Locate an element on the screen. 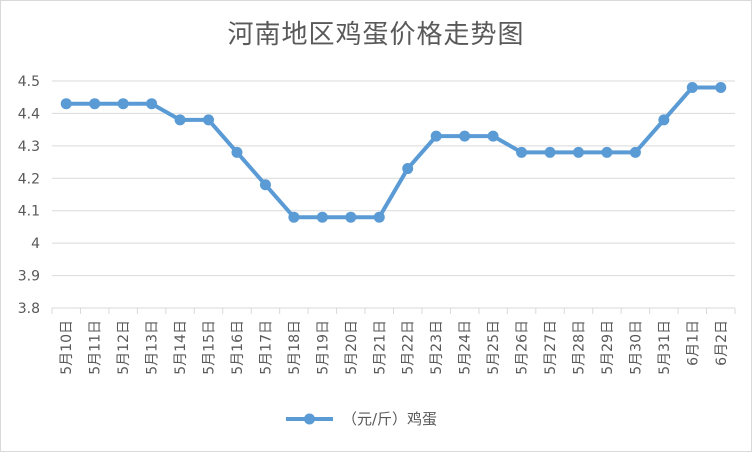  x-tick-label: 5月31日 is located at coordinates (665, 347).